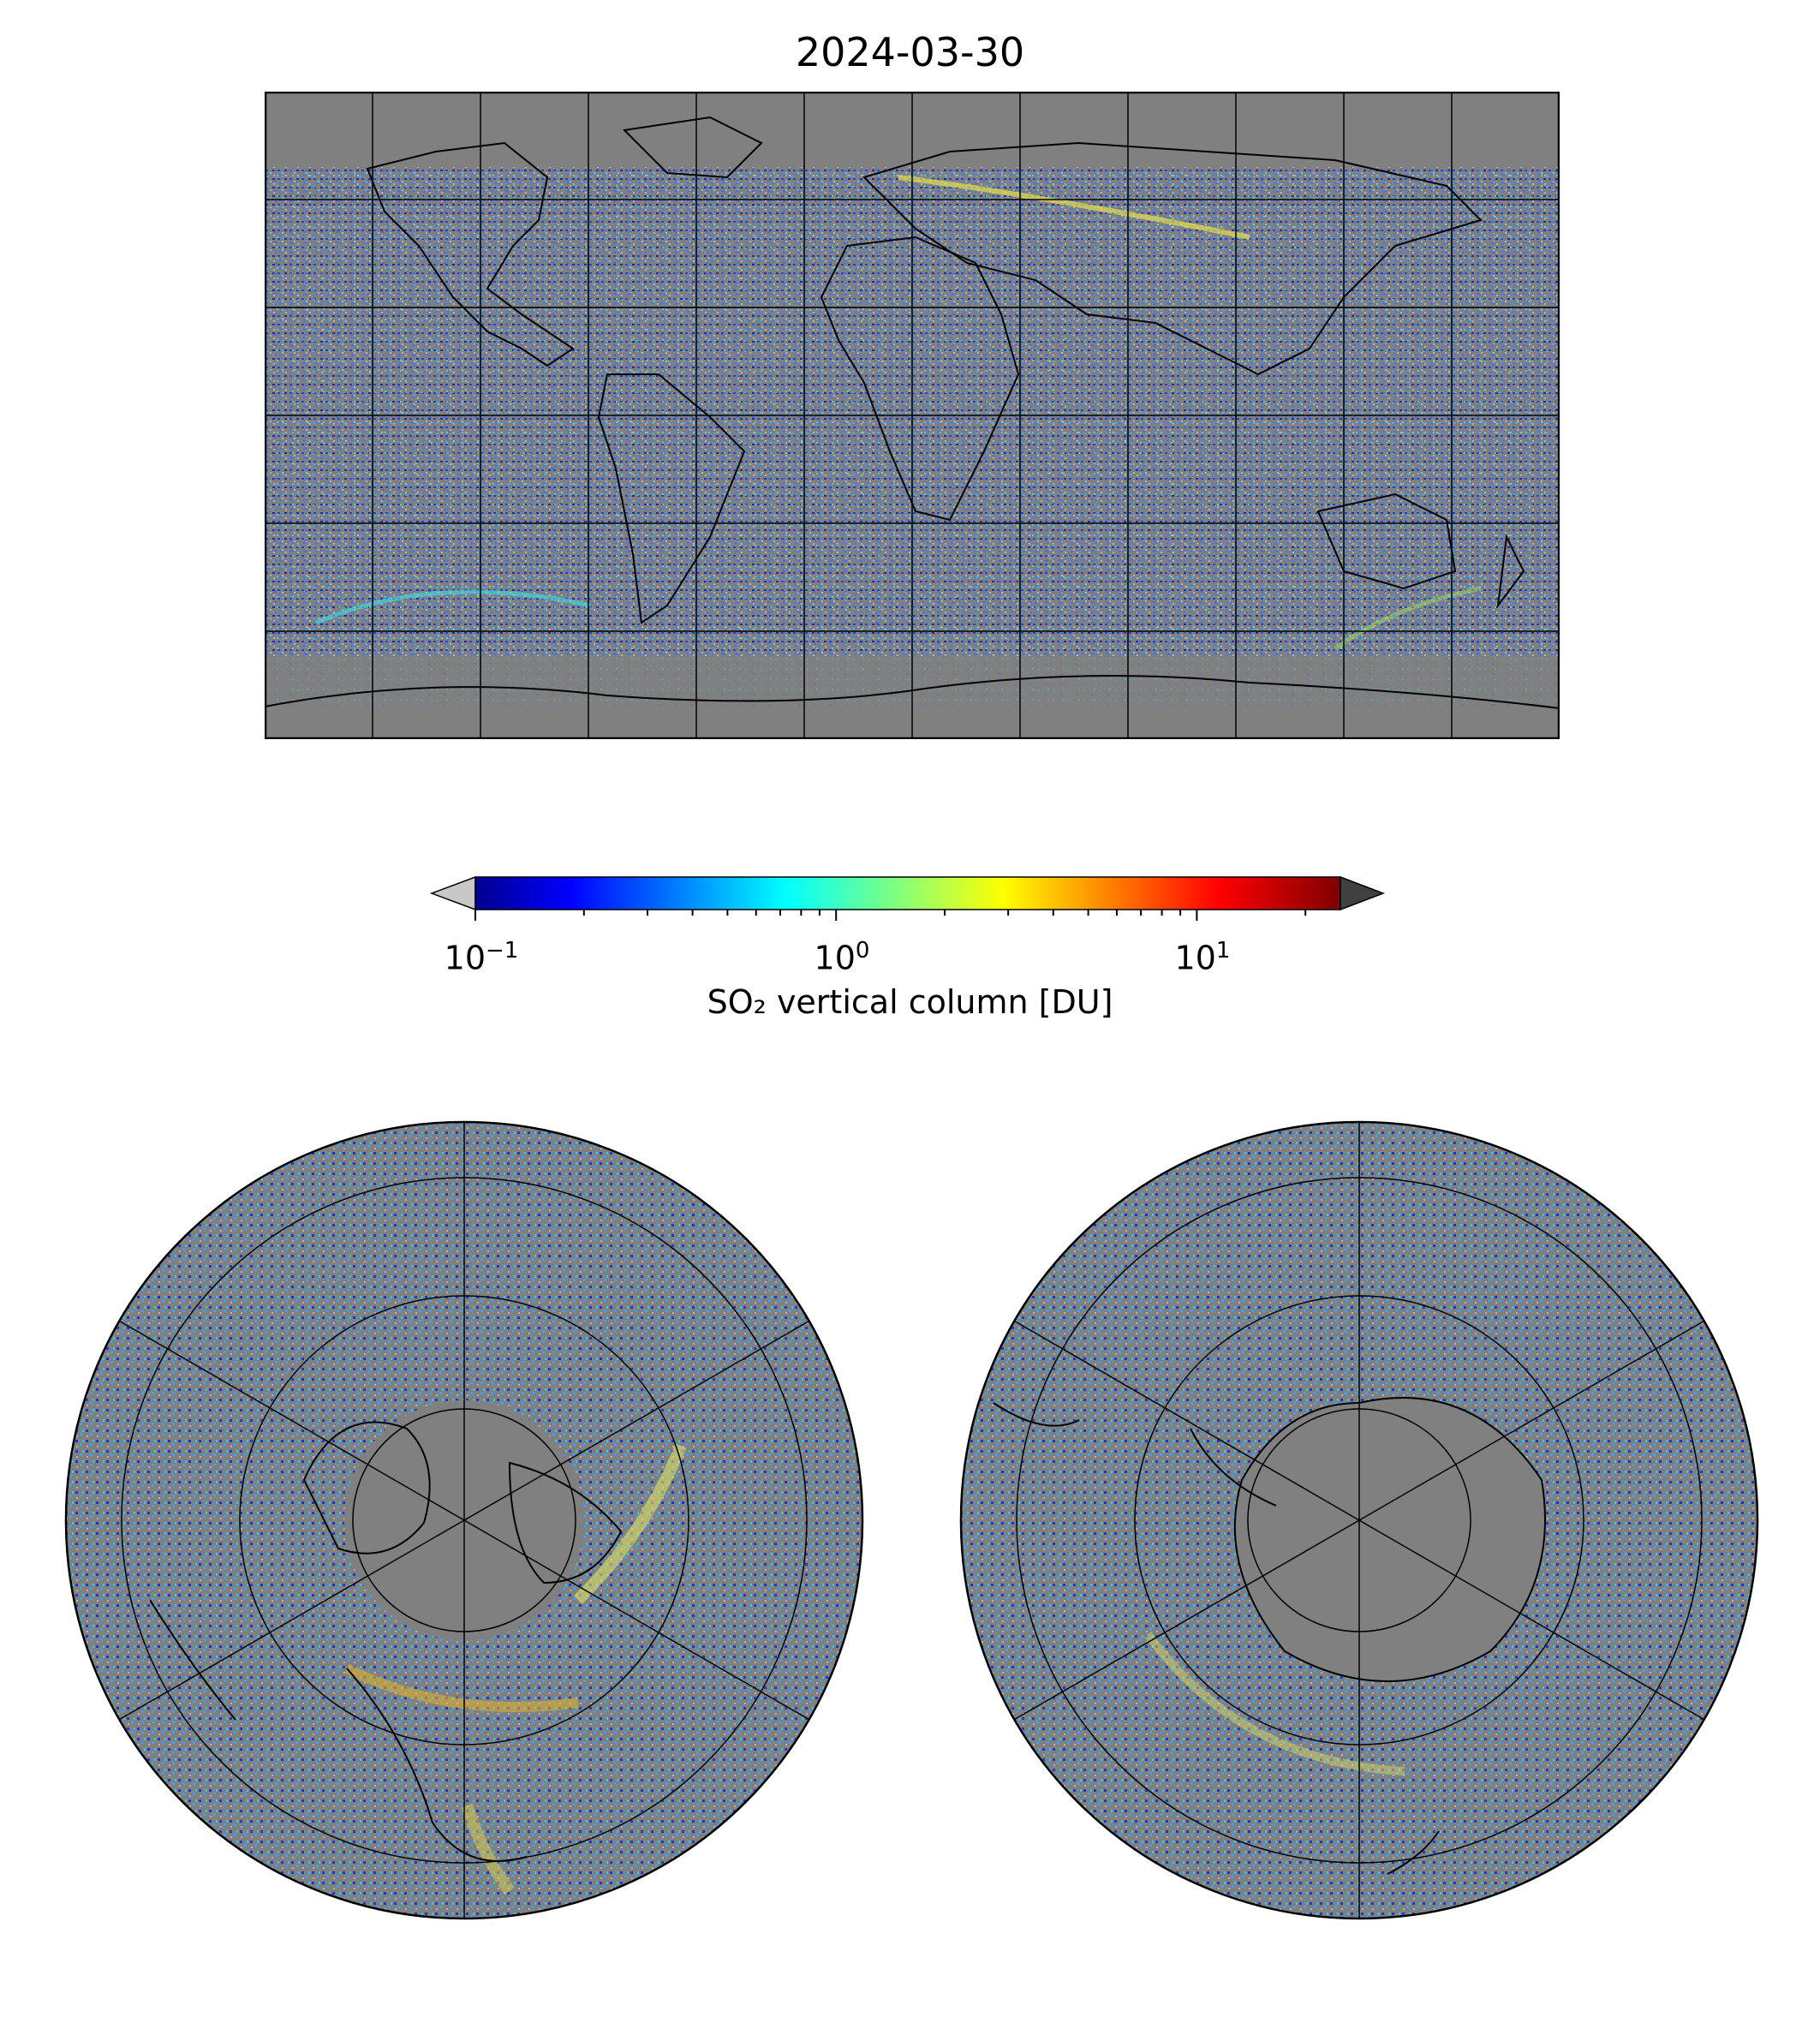 The image size is (1820, 2023). I want to click on colorbar, so click(907, 898).